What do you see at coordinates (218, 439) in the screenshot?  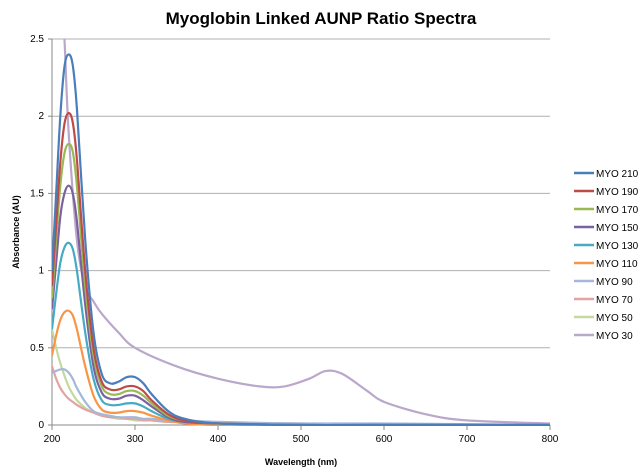 I see `x-tick-label: 400` at bounding box center [218, 439].